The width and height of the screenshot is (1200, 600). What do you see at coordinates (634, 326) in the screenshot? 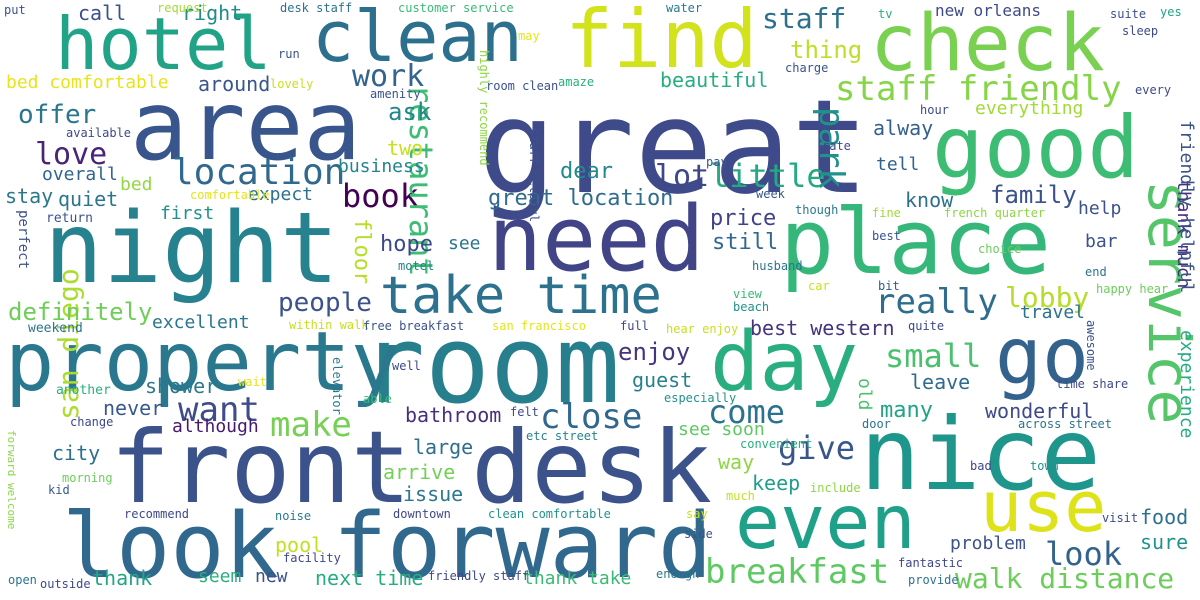
I see `word-full: full` at bounding box center [634, 326].